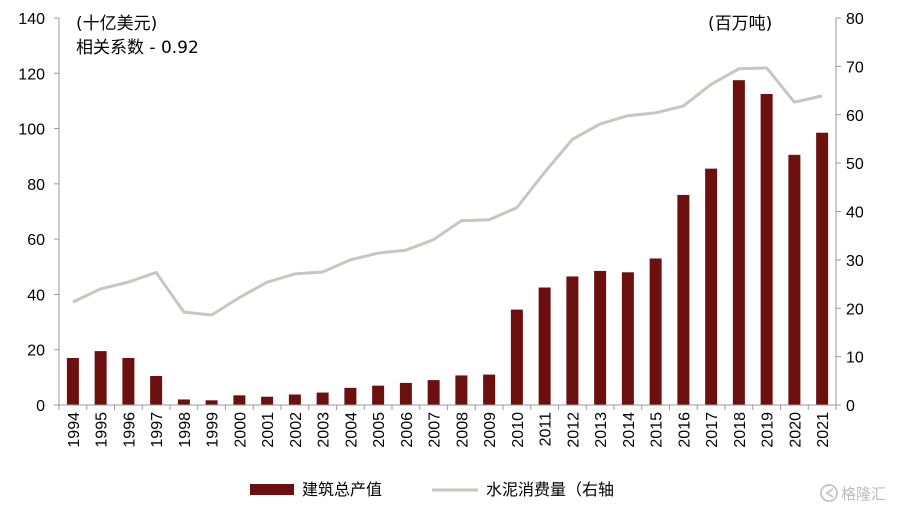 The image size is (898, 512). I want to click on x-tick-label: 2011, so click(546, 429).